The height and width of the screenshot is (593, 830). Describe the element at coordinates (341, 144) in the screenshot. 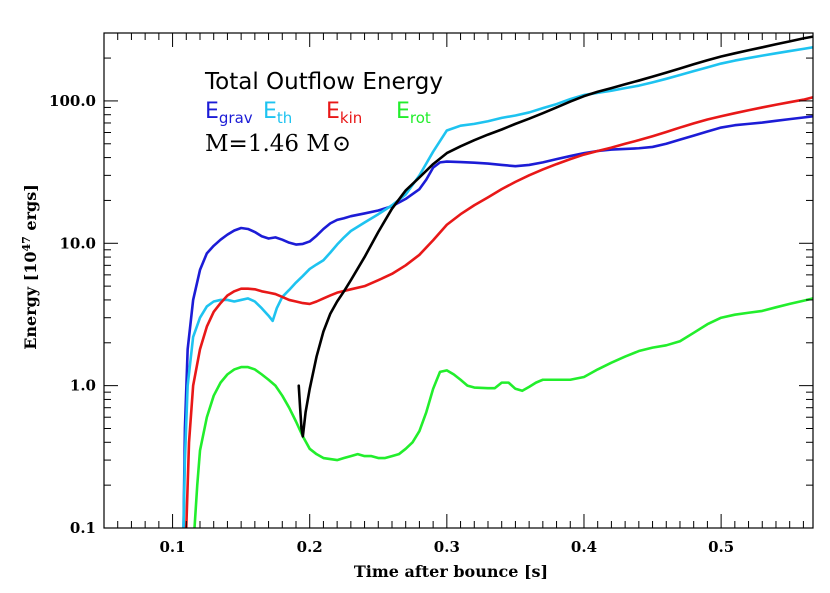

I see `sun-symbol: ⊙` at that location.